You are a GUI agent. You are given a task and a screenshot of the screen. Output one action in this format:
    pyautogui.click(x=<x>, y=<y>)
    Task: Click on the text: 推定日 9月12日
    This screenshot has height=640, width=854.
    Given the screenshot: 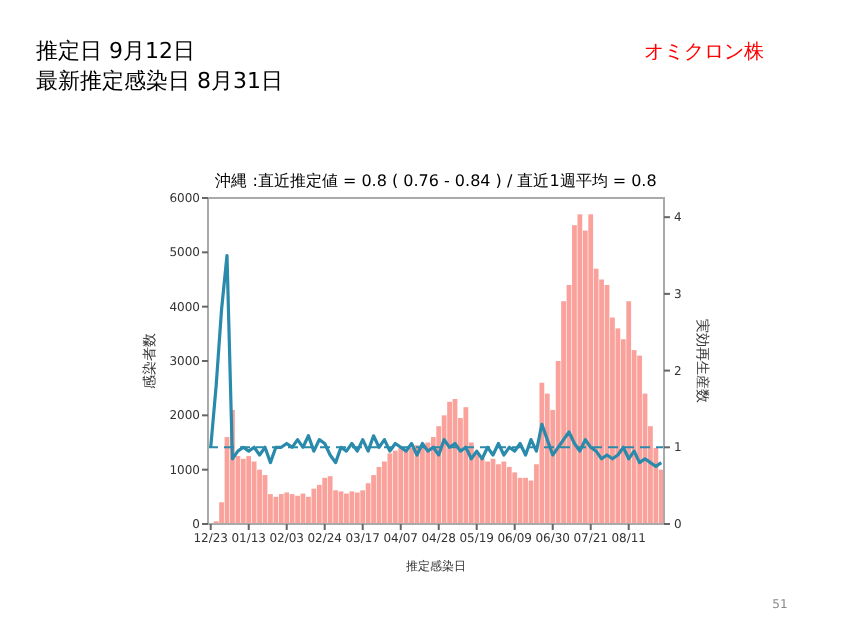 What is the action you would take?
    pyautogui.click(x=115, y=51)
    